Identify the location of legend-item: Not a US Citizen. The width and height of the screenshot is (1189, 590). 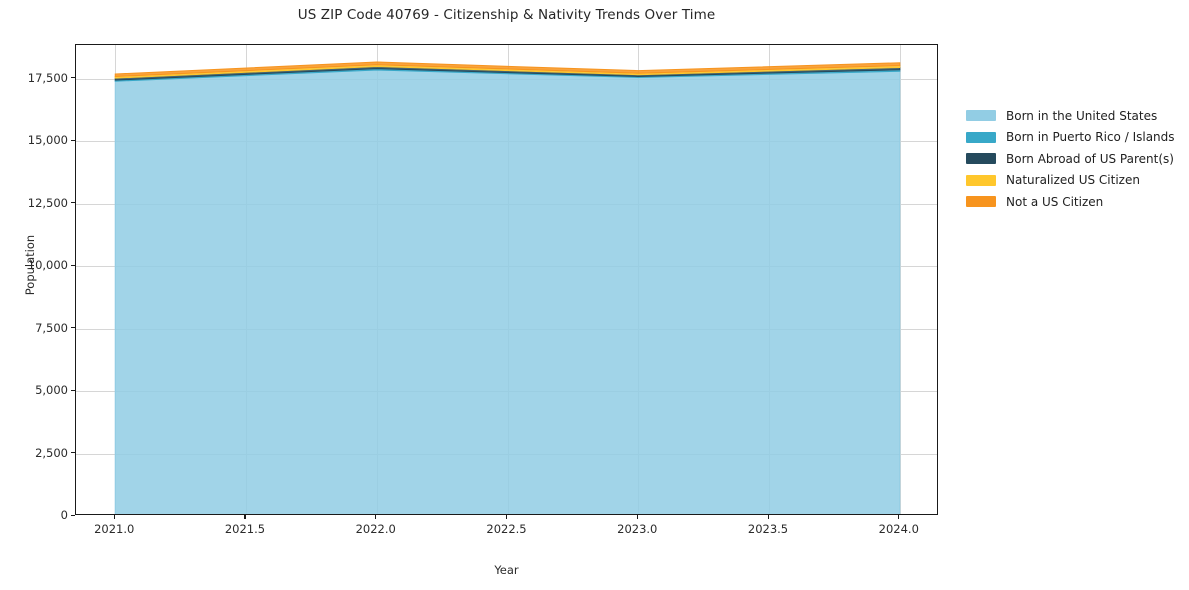
(1073, 202).